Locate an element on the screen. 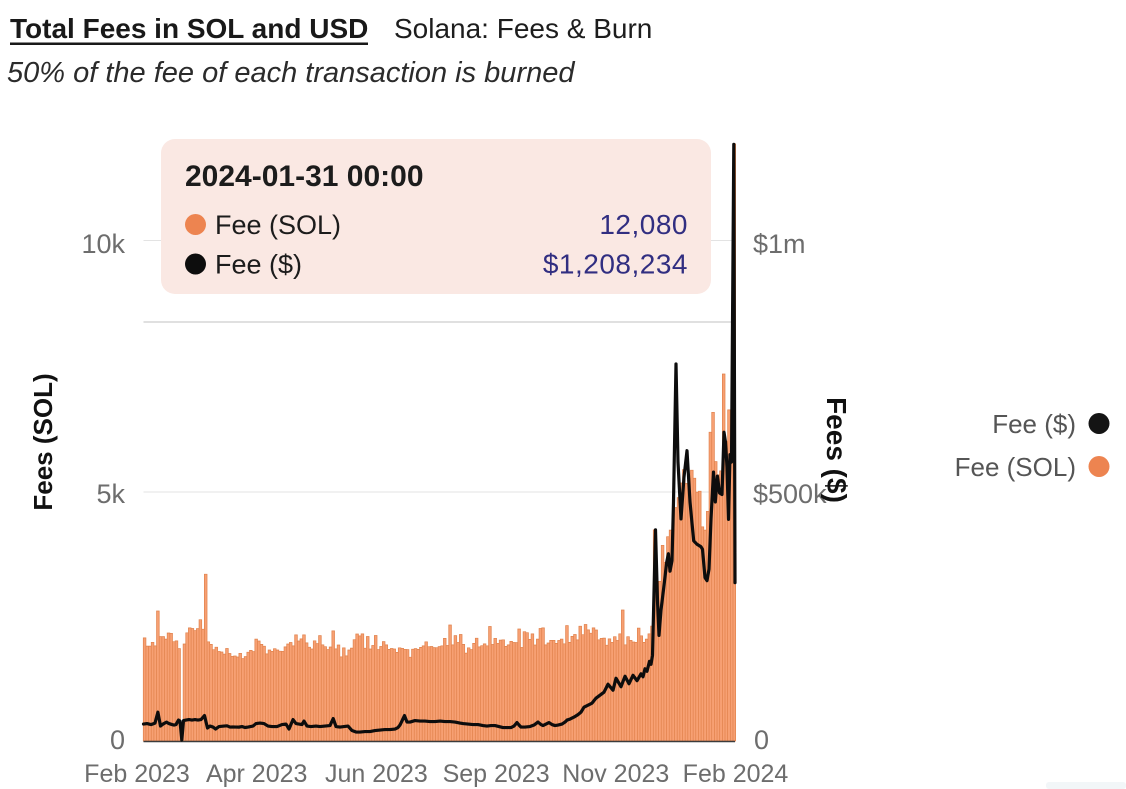 The height and width of the screenshot is (789, 1126). svg-text: 12,080 is located at coordinates (643, 224).